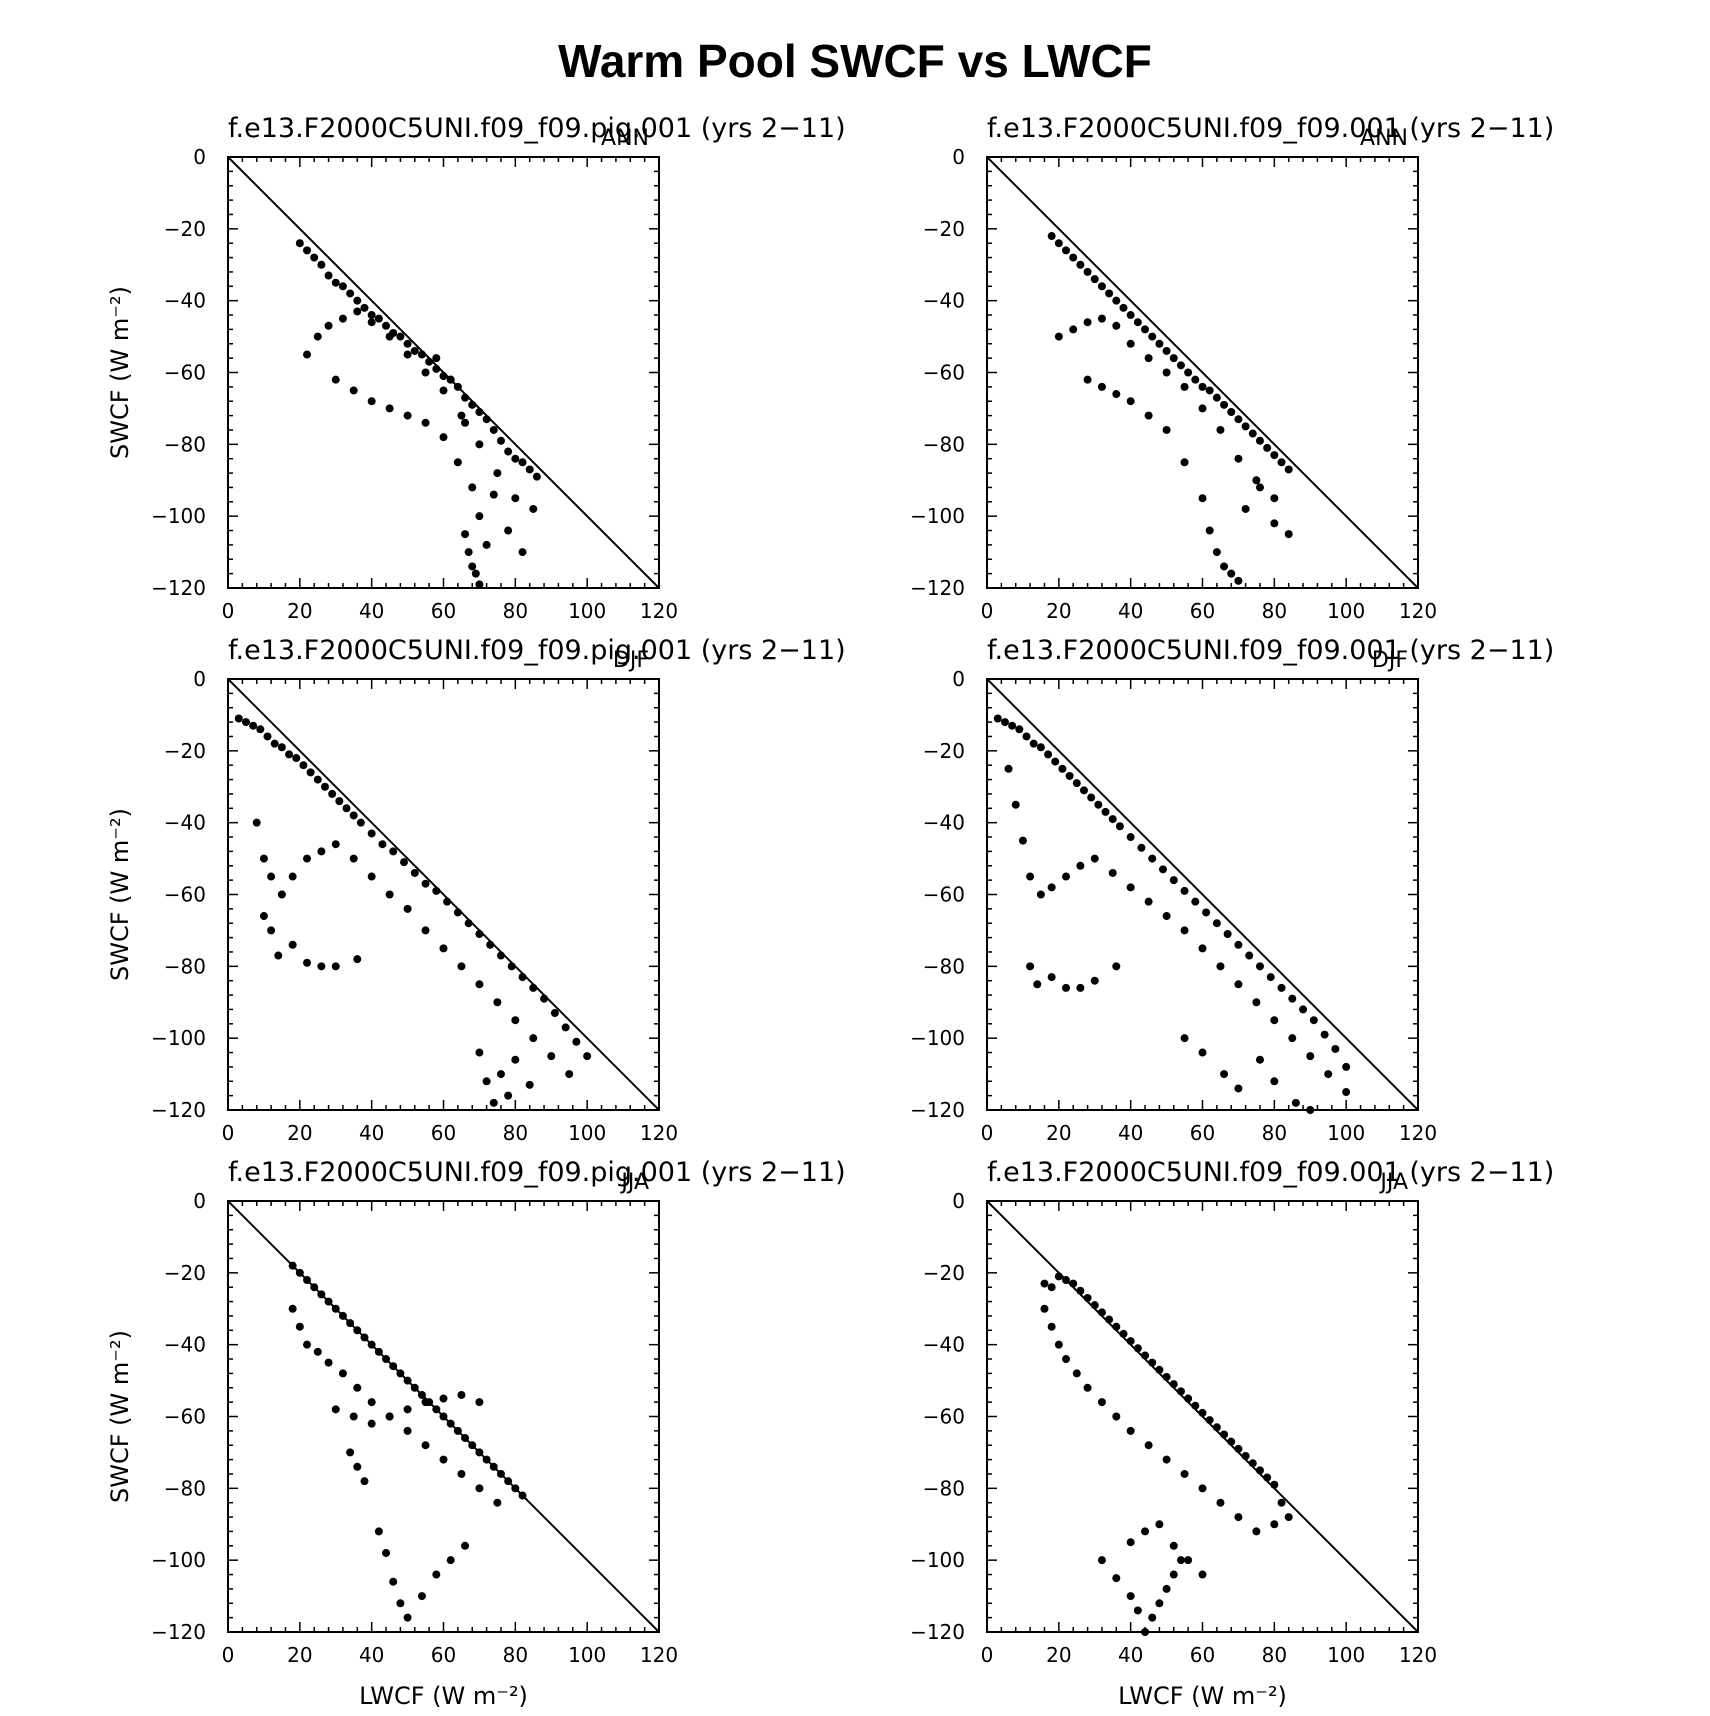  What do you see at coordinates (185, 1488) in the screenshot?
I see `y-tick-label: −80` at bounding box center [185, 1488].